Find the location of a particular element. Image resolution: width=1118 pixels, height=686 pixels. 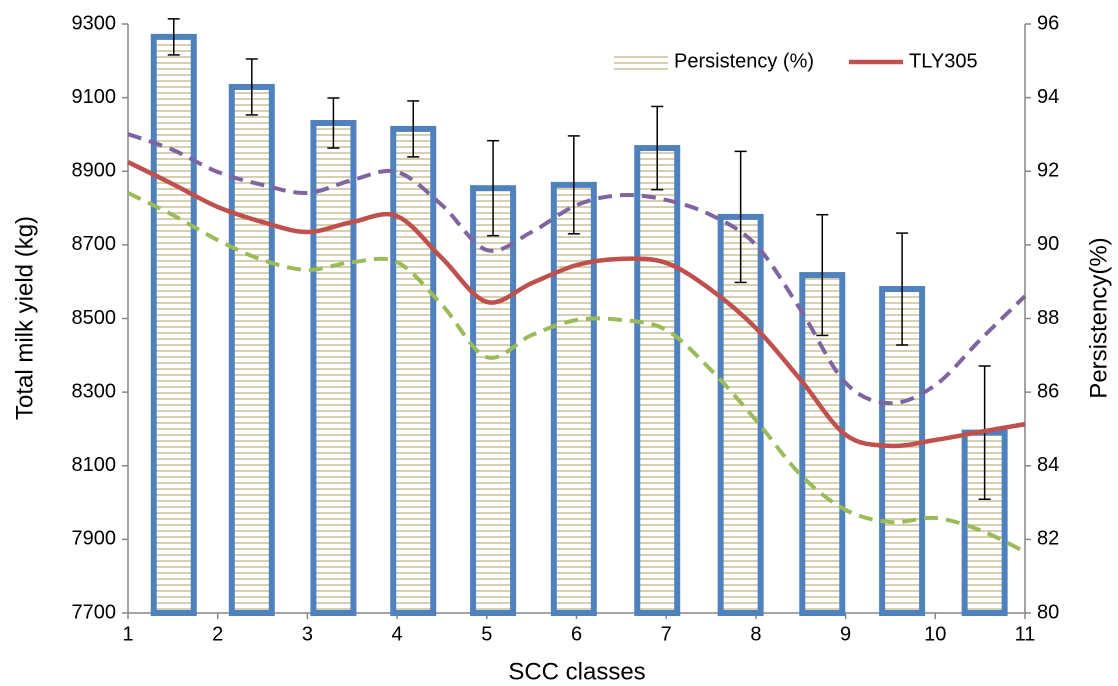

x-tick-label: 9 is located at coordinates (845, 634).